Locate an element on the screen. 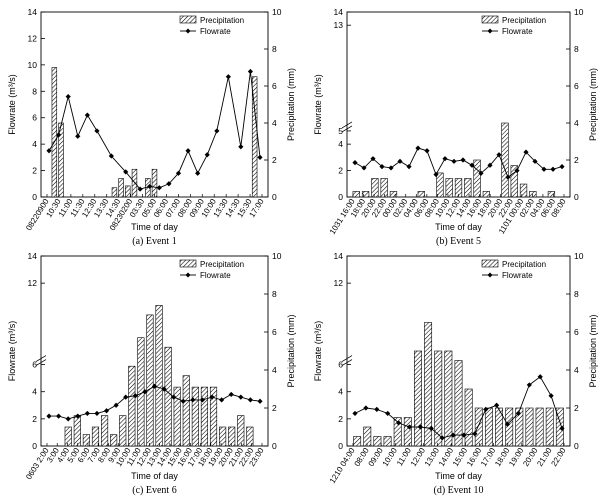 The height and width of the screenshot is (503, 600). panel-caption: (a) Event 1 is located at coordinates (154, 241).